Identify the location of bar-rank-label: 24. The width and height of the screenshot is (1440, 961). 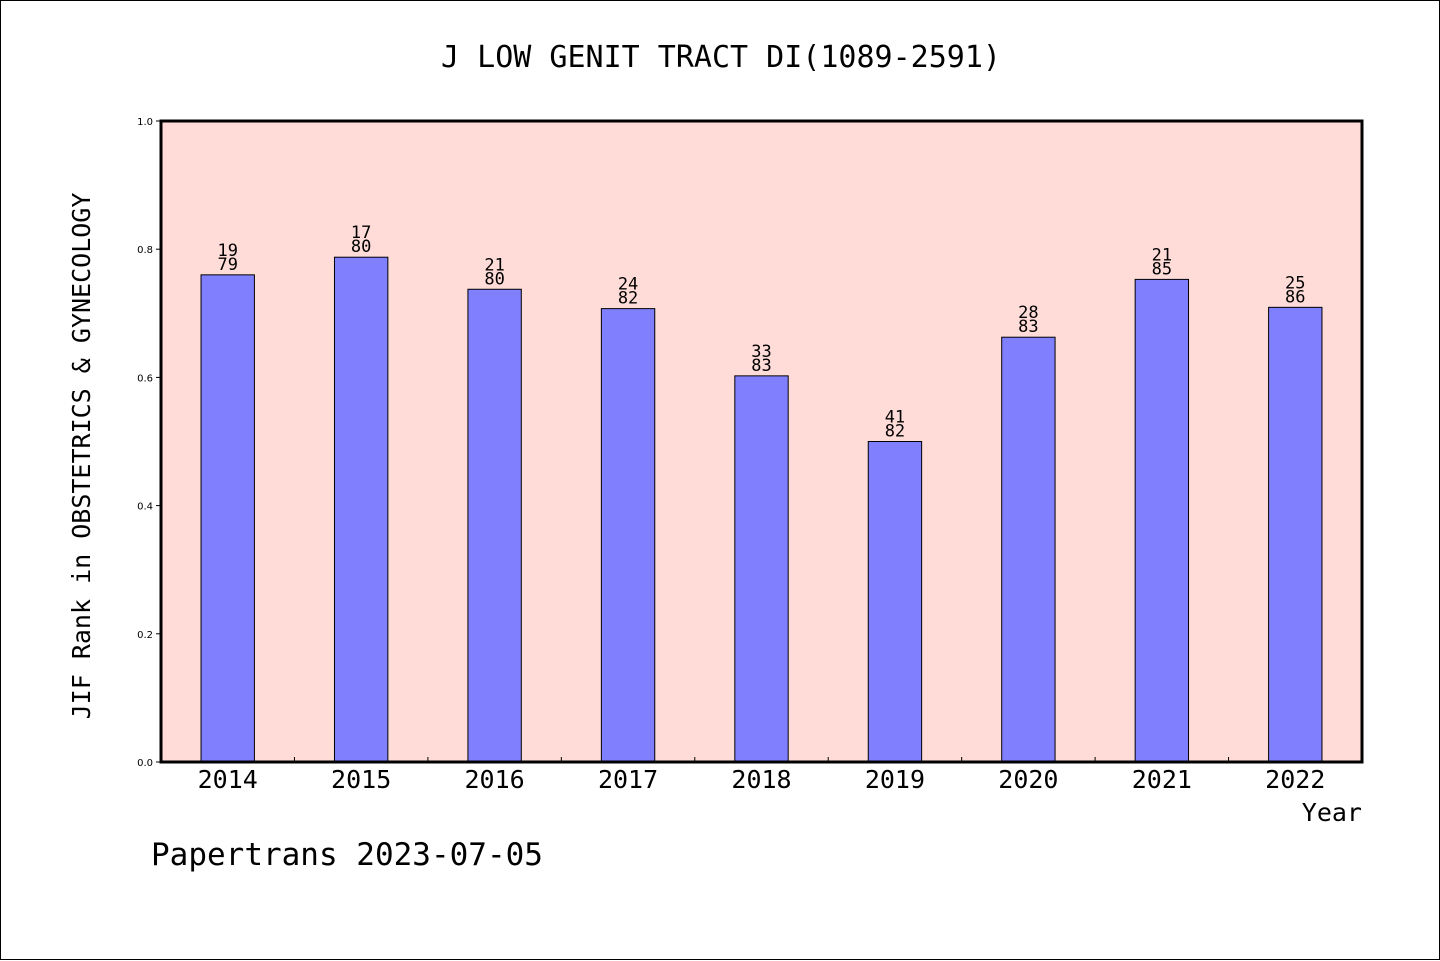
(628, 285).